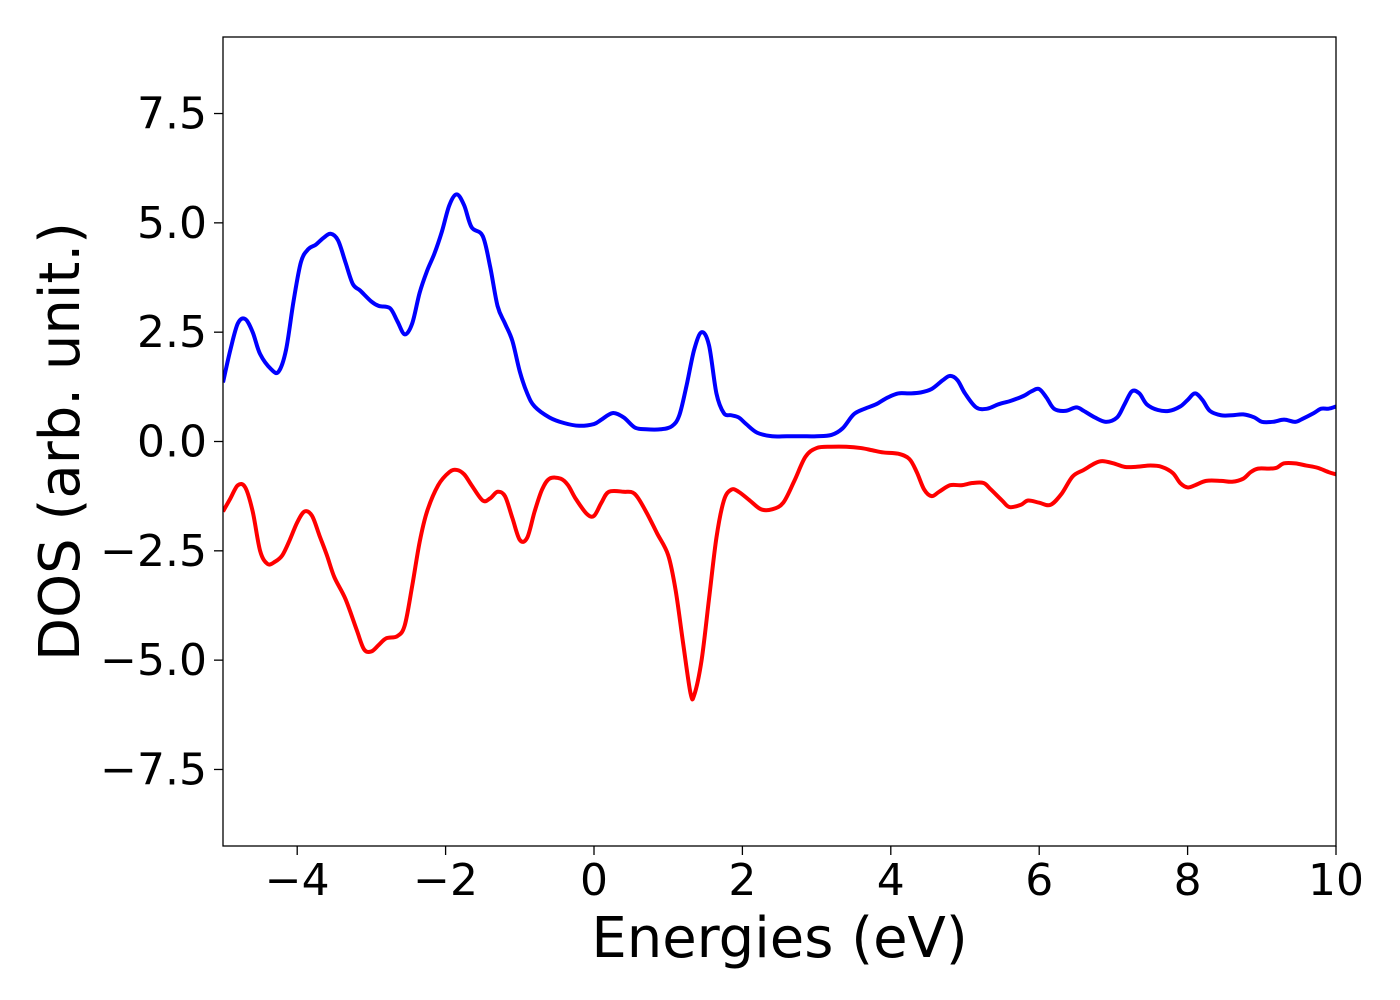  Describe the element at coordinates (594, 880) in the screenshot. I see `x-tick-label: 0` at that location.